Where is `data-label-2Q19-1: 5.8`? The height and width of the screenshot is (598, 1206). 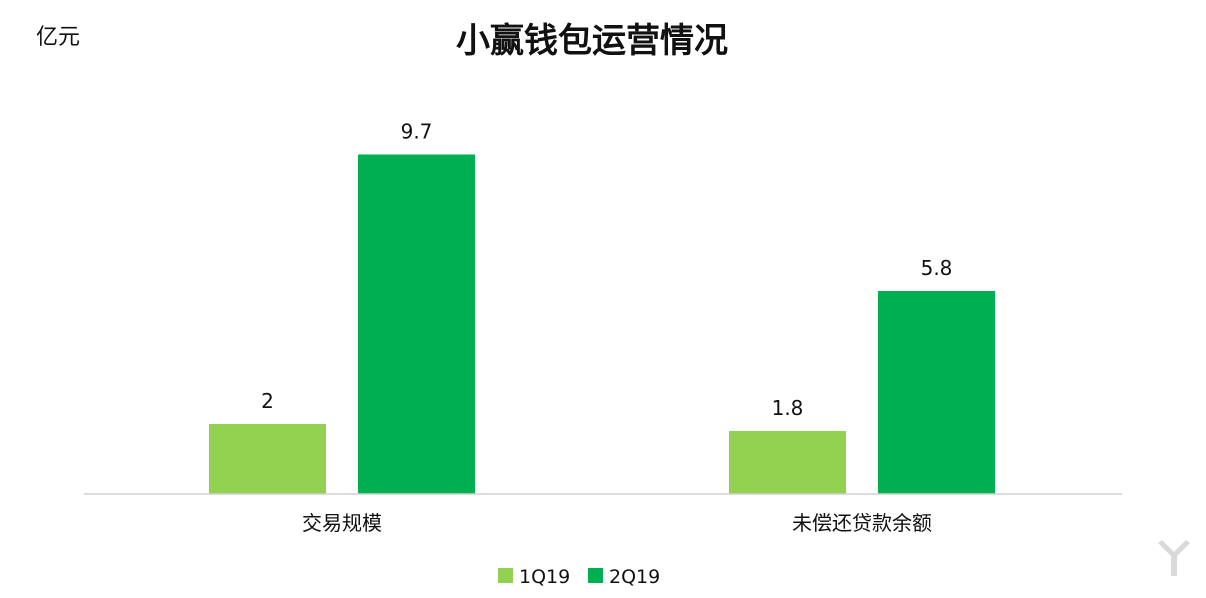 data-label-2Q19-1: 5.8 is located at coordinates (937, 268).